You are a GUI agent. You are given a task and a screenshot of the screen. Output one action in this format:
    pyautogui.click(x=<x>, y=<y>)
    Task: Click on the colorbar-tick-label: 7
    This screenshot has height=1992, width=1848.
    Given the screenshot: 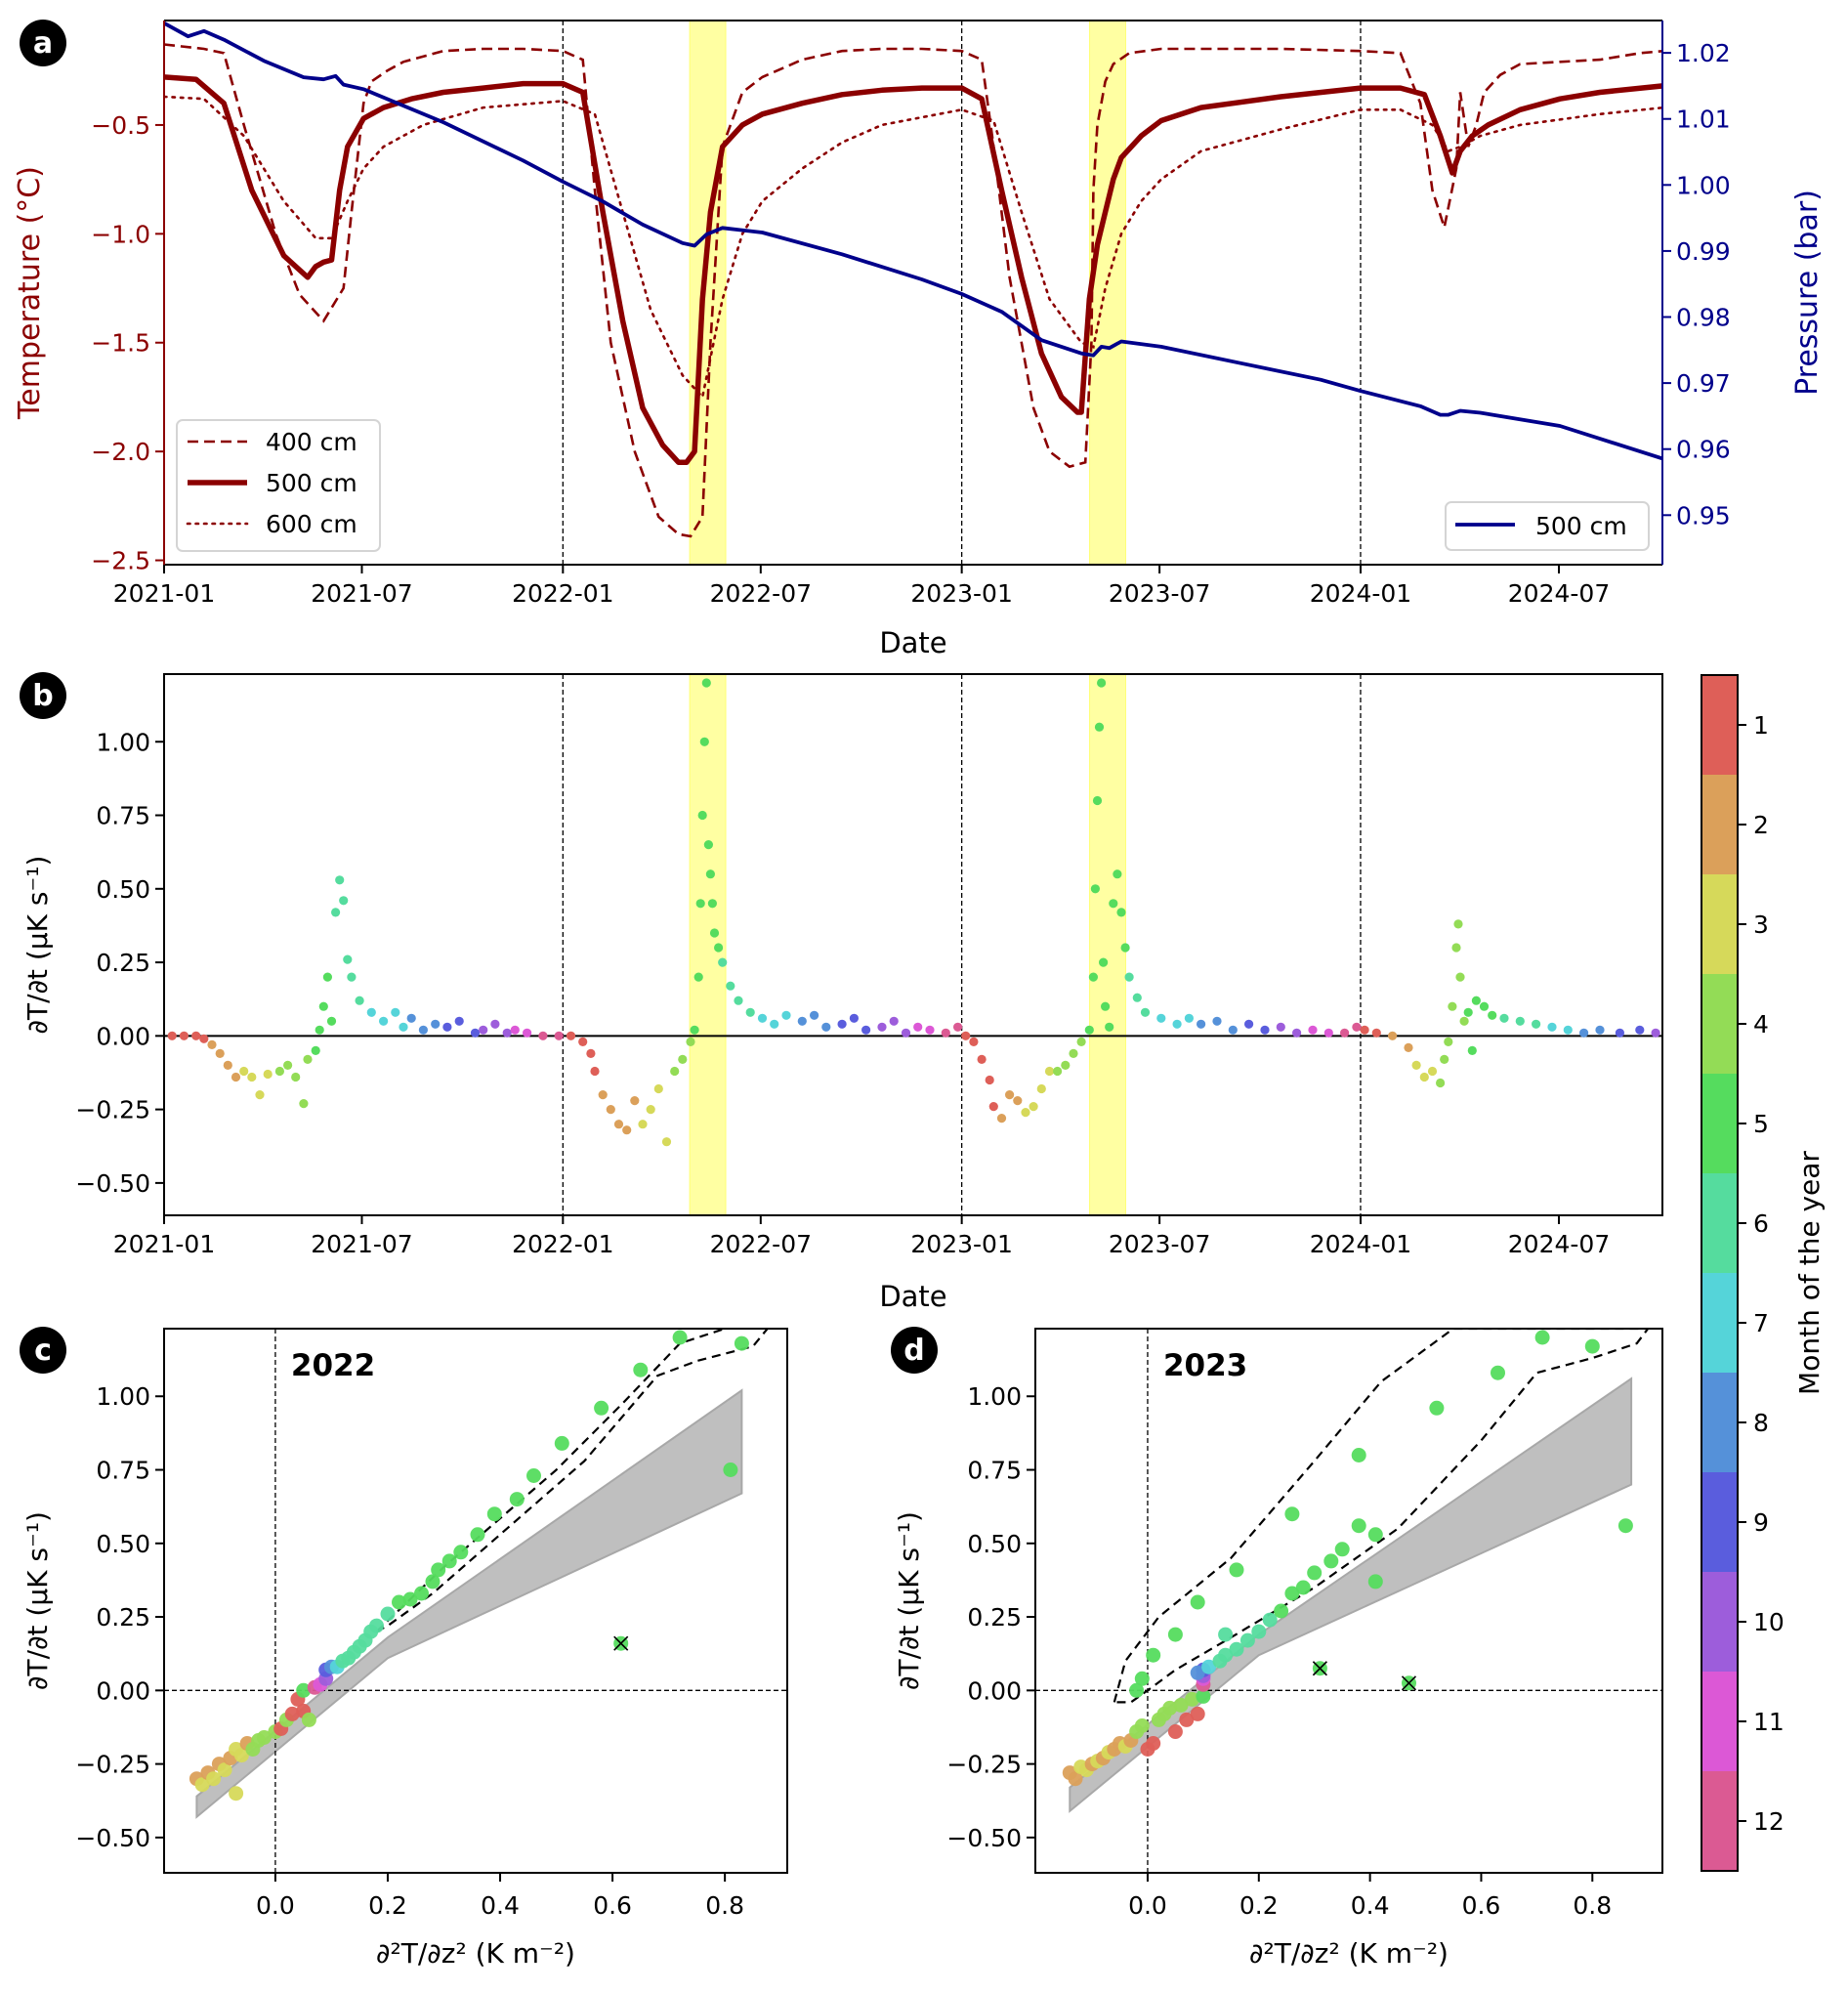 What is the action you would take?
    pyautogui.click(x=1761, y=1323)
    